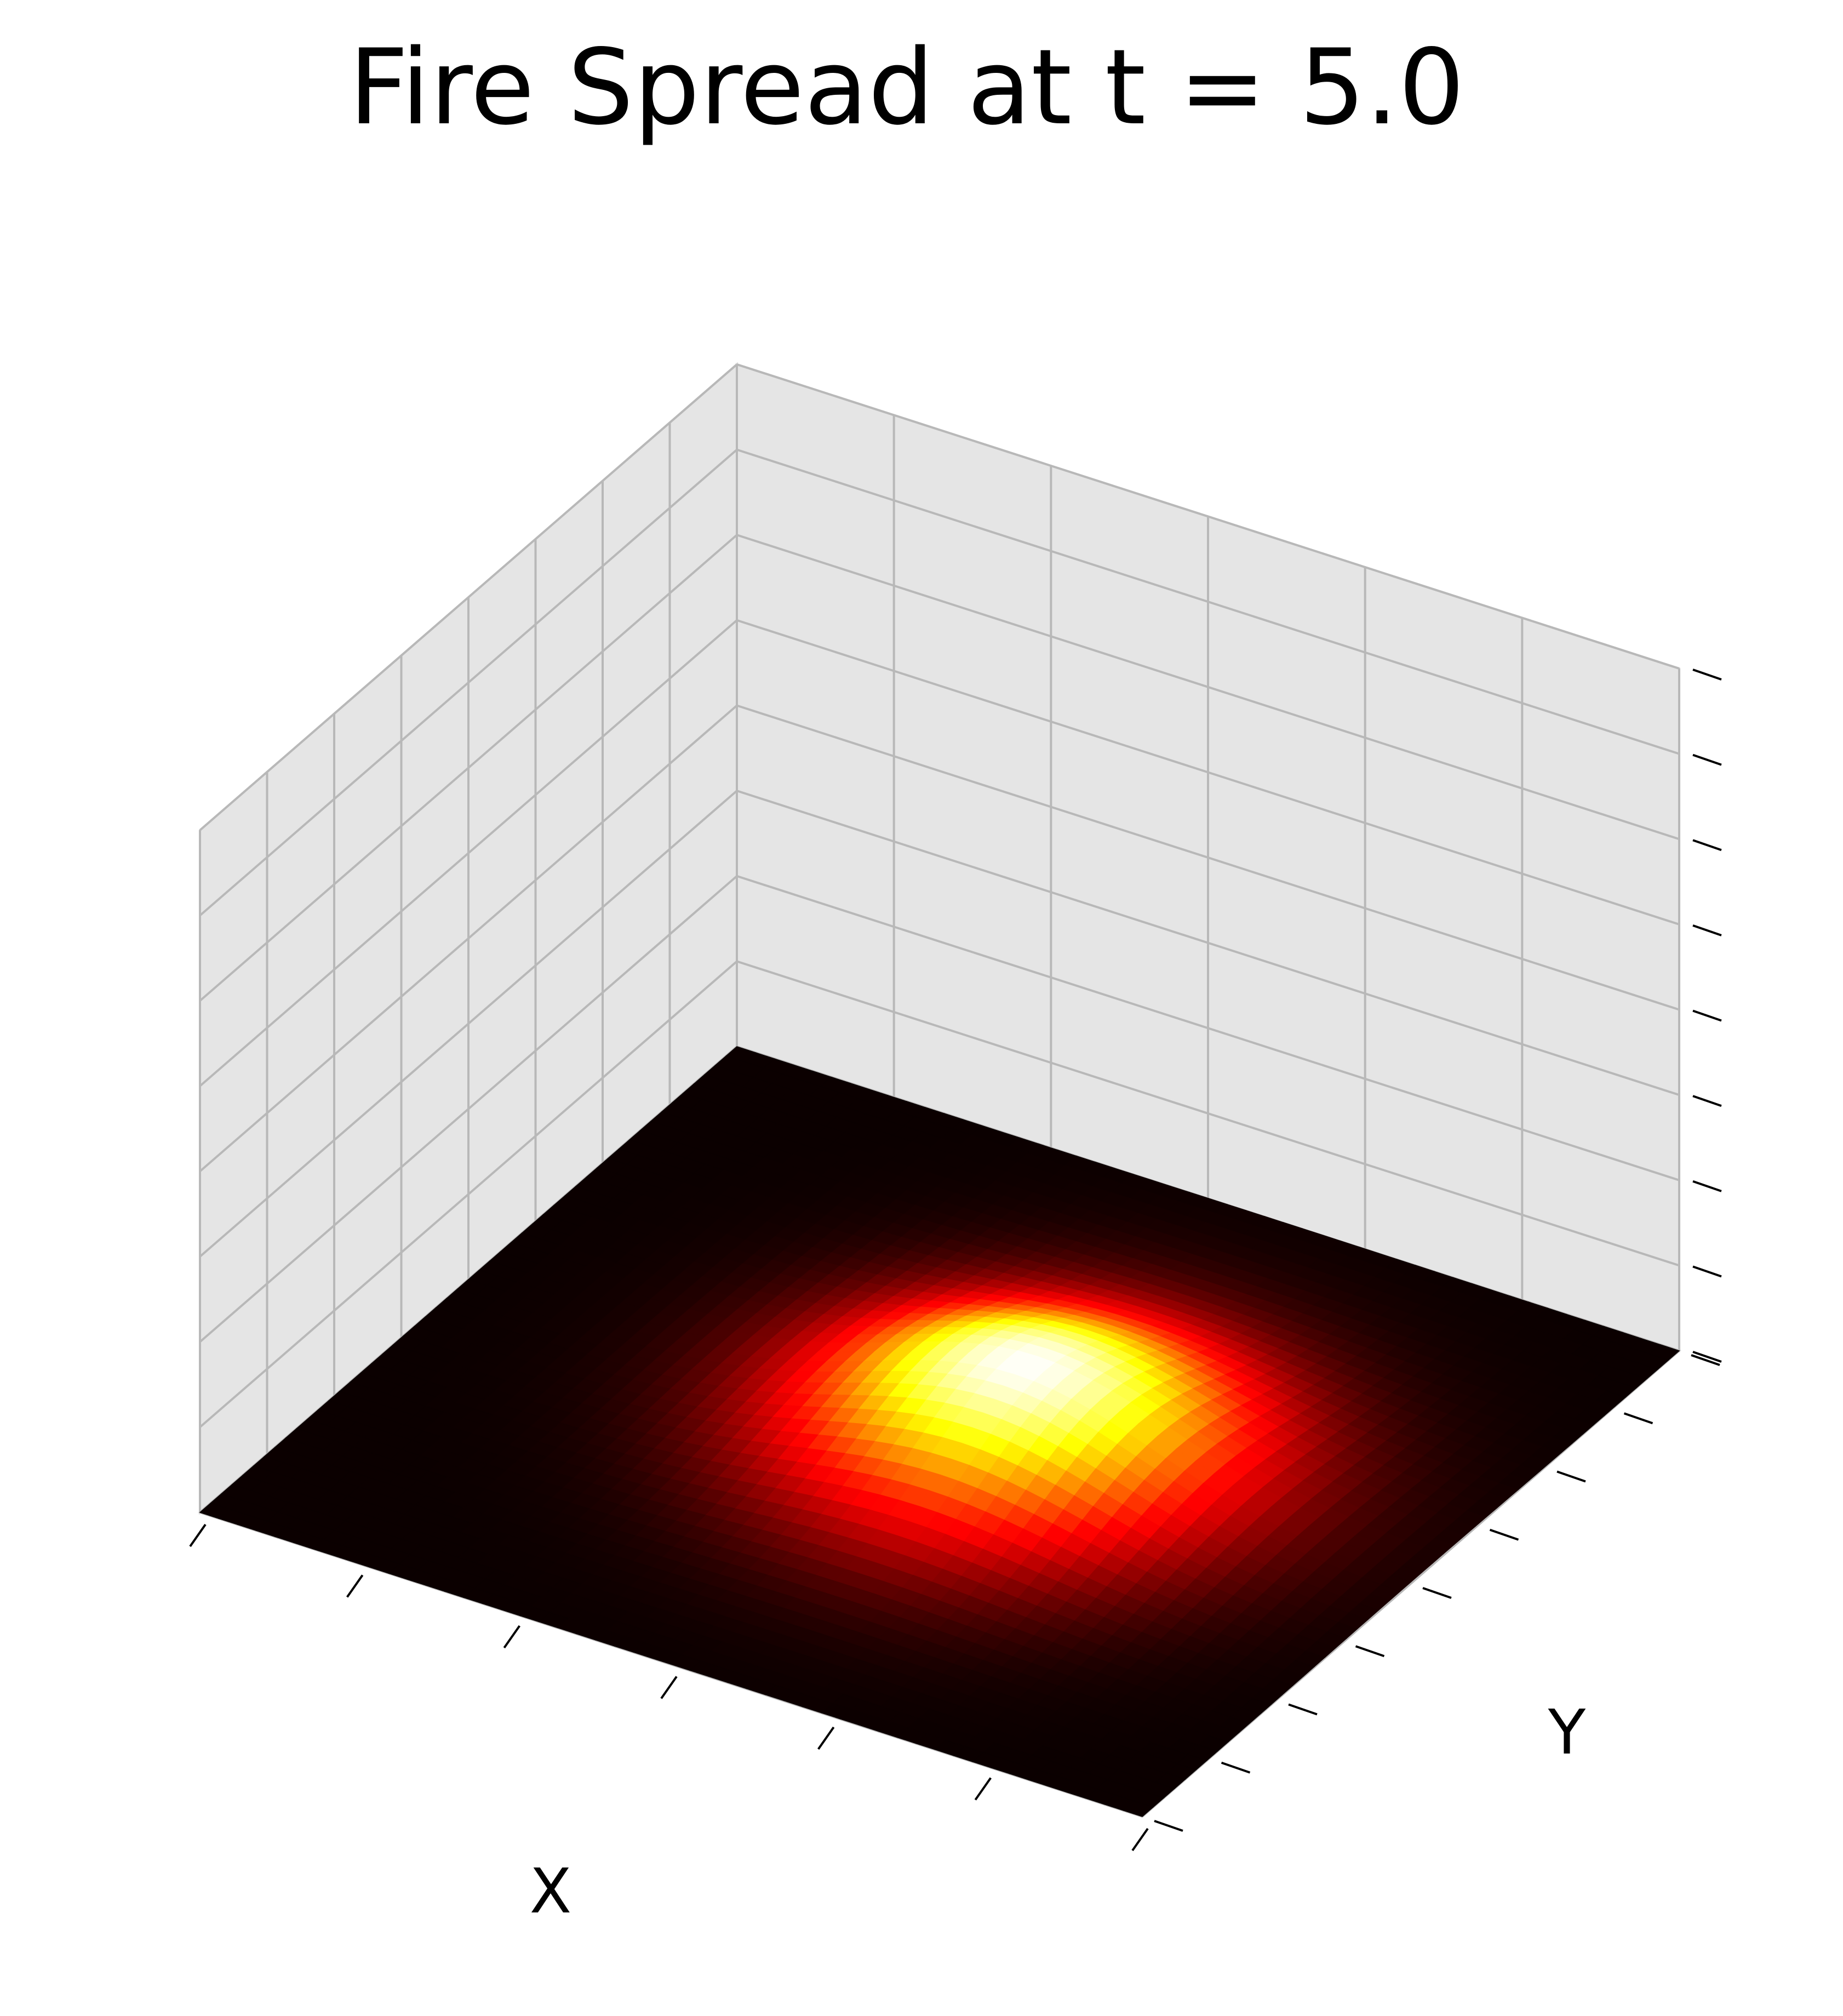 The image size is (1843, 2016). Describe the element at coordinates (1567, 1732) in the screenshot. I see `y-axis-label: Y` at that location.